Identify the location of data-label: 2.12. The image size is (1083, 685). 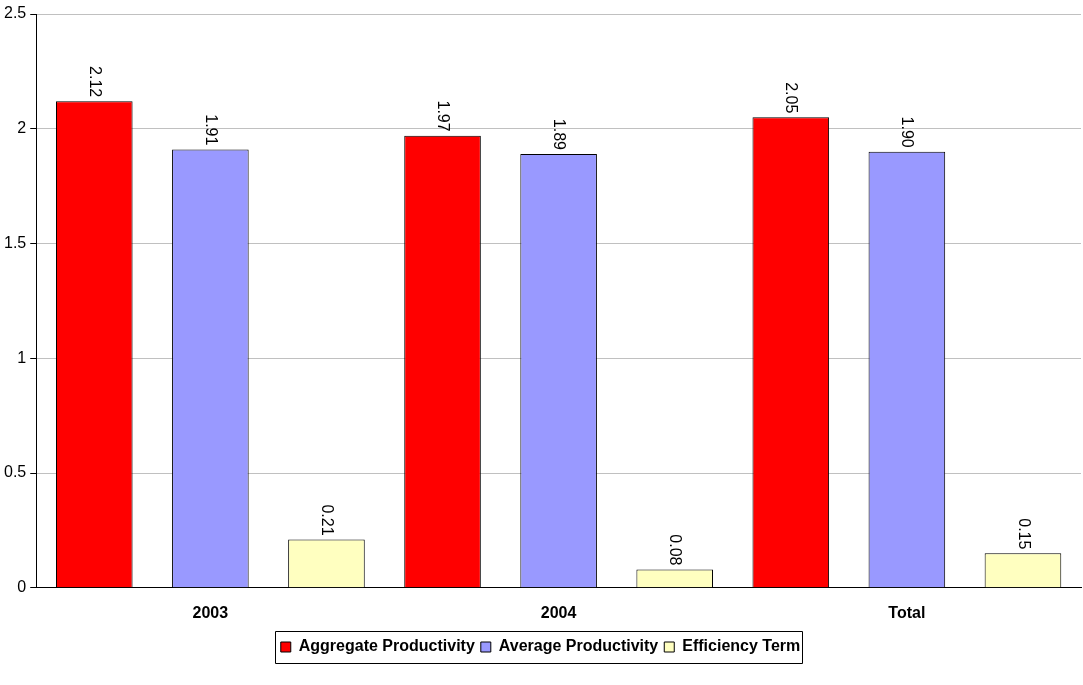
(95, 82).